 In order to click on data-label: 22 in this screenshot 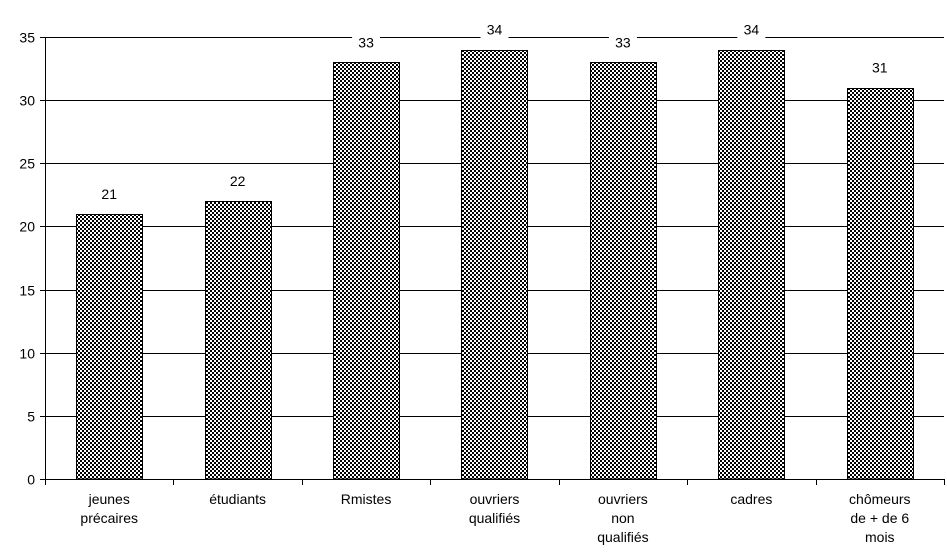, I will do `click(238, 181)`.